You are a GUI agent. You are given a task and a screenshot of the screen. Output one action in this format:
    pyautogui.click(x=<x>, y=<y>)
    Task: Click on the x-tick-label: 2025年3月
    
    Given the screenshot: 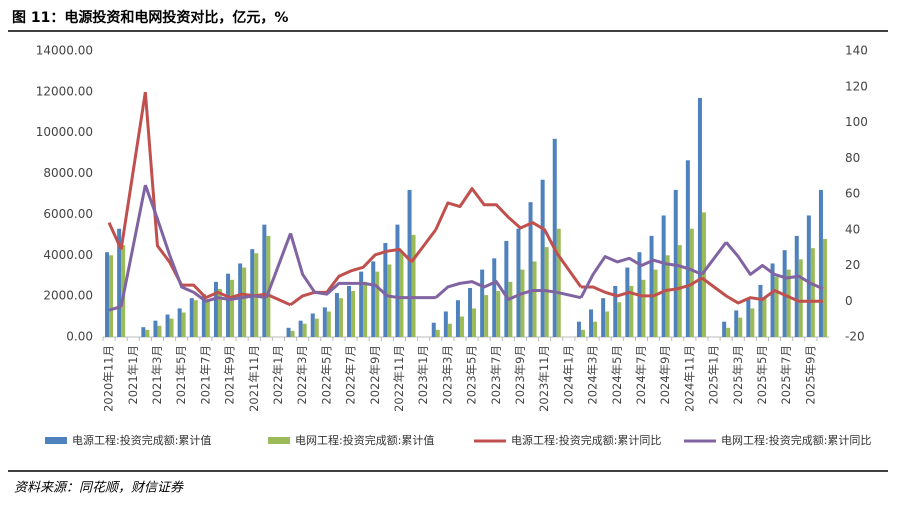 What is the action you would take?
    pyautogui.click(x=738, y=375)
    